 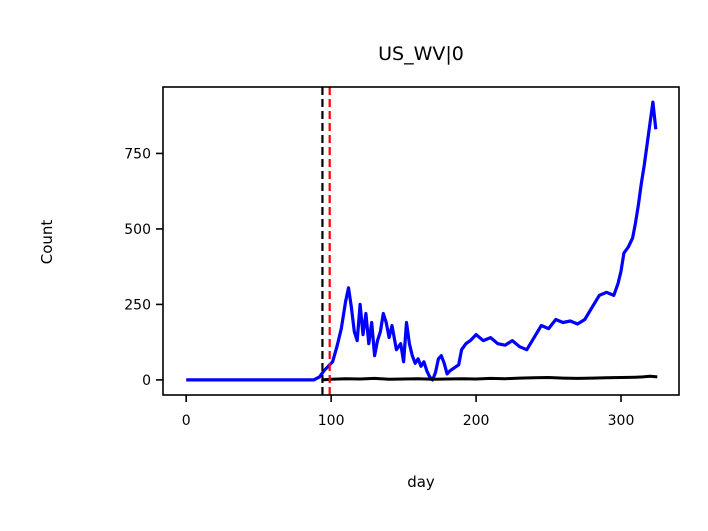 What do you see at coordinates (137, 230) in the screenshot?
I see `y-tick-label: 500` at bounding box center [137, 230].